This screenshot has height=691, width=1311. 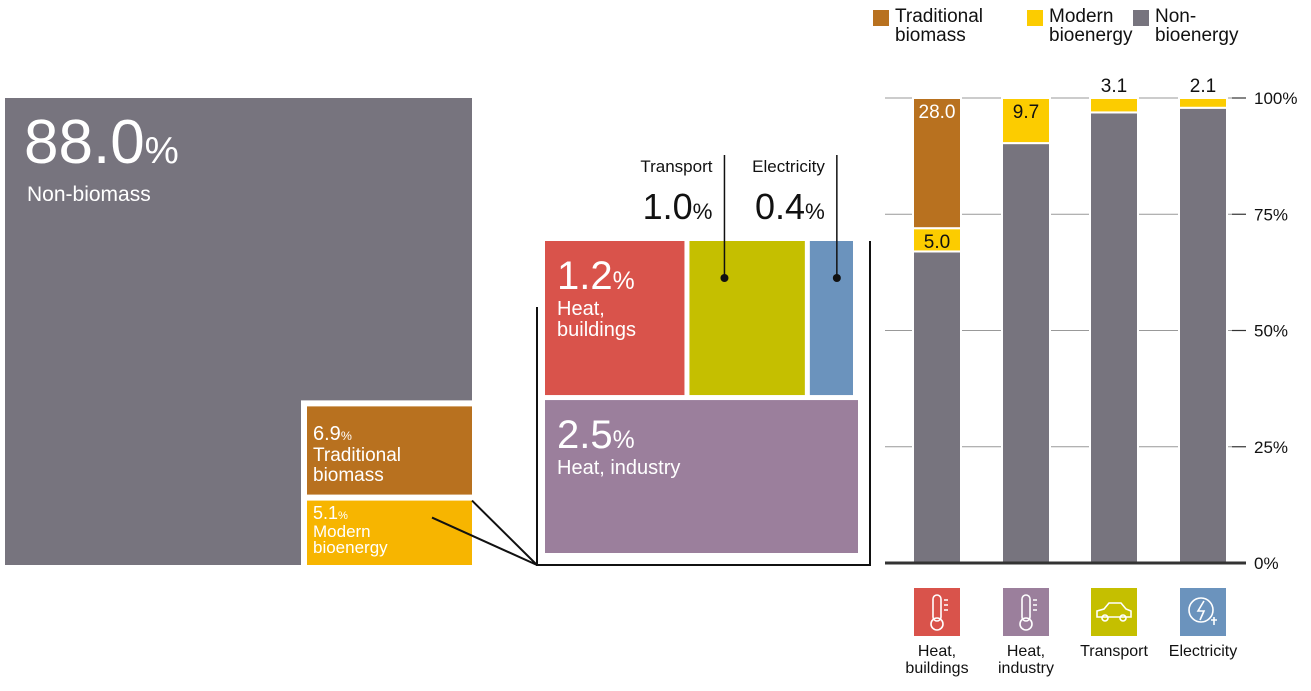 I want to click on treemap-value: 88.0%, so click(x=101, y=142).